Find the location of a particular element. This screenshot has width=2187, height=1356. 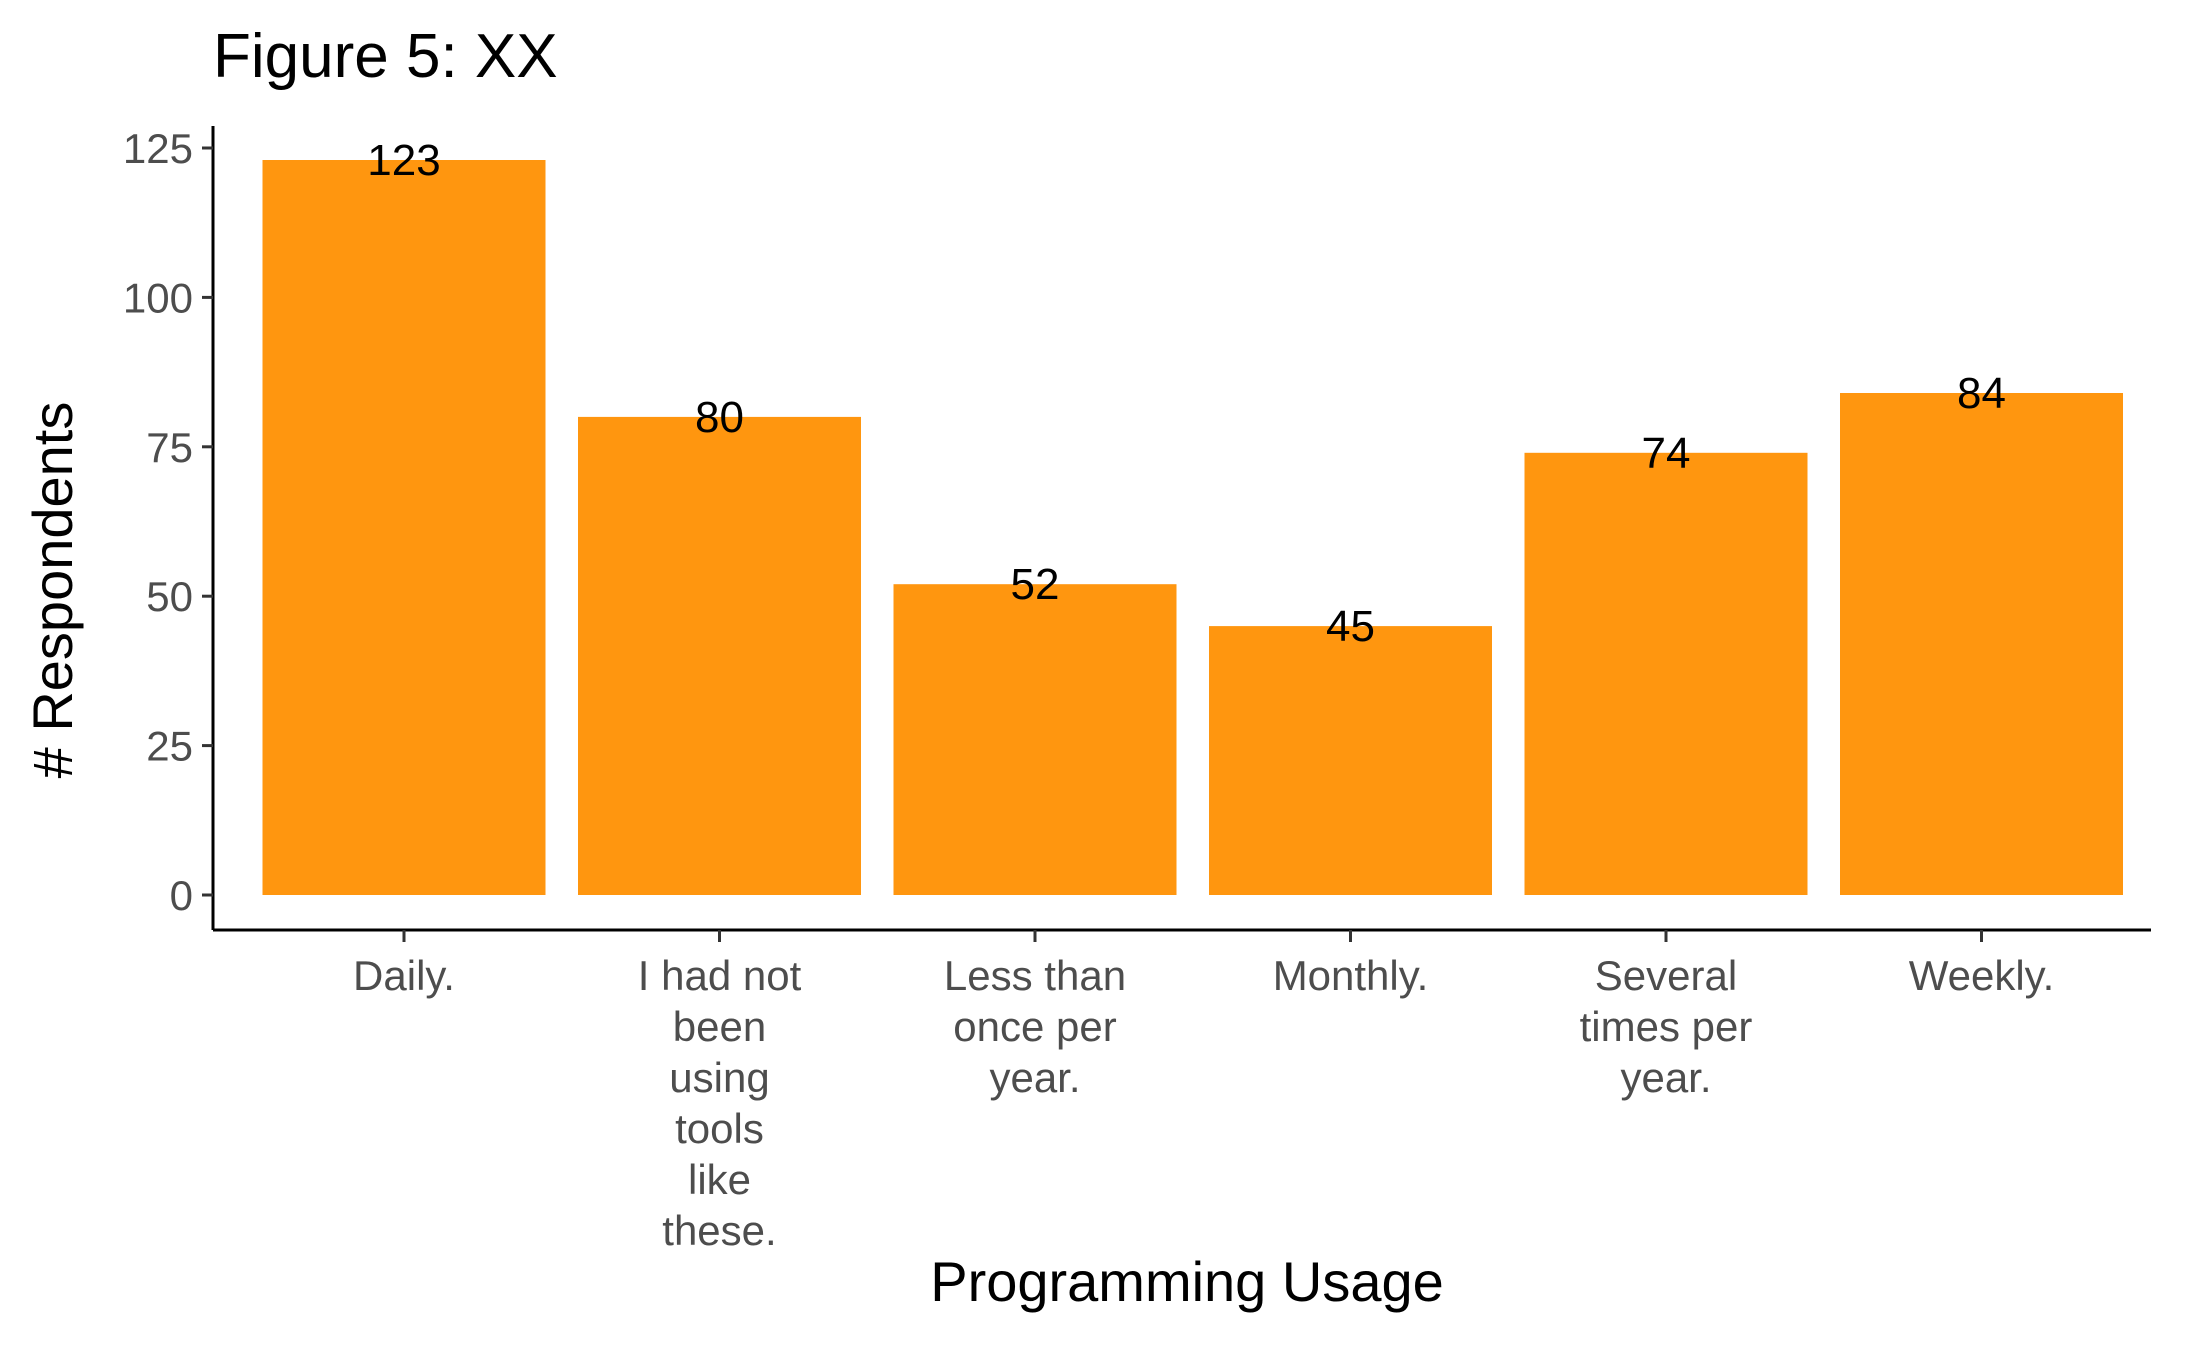

x-axis-title: Programming Usage is located at coordinates (1187, 1281).